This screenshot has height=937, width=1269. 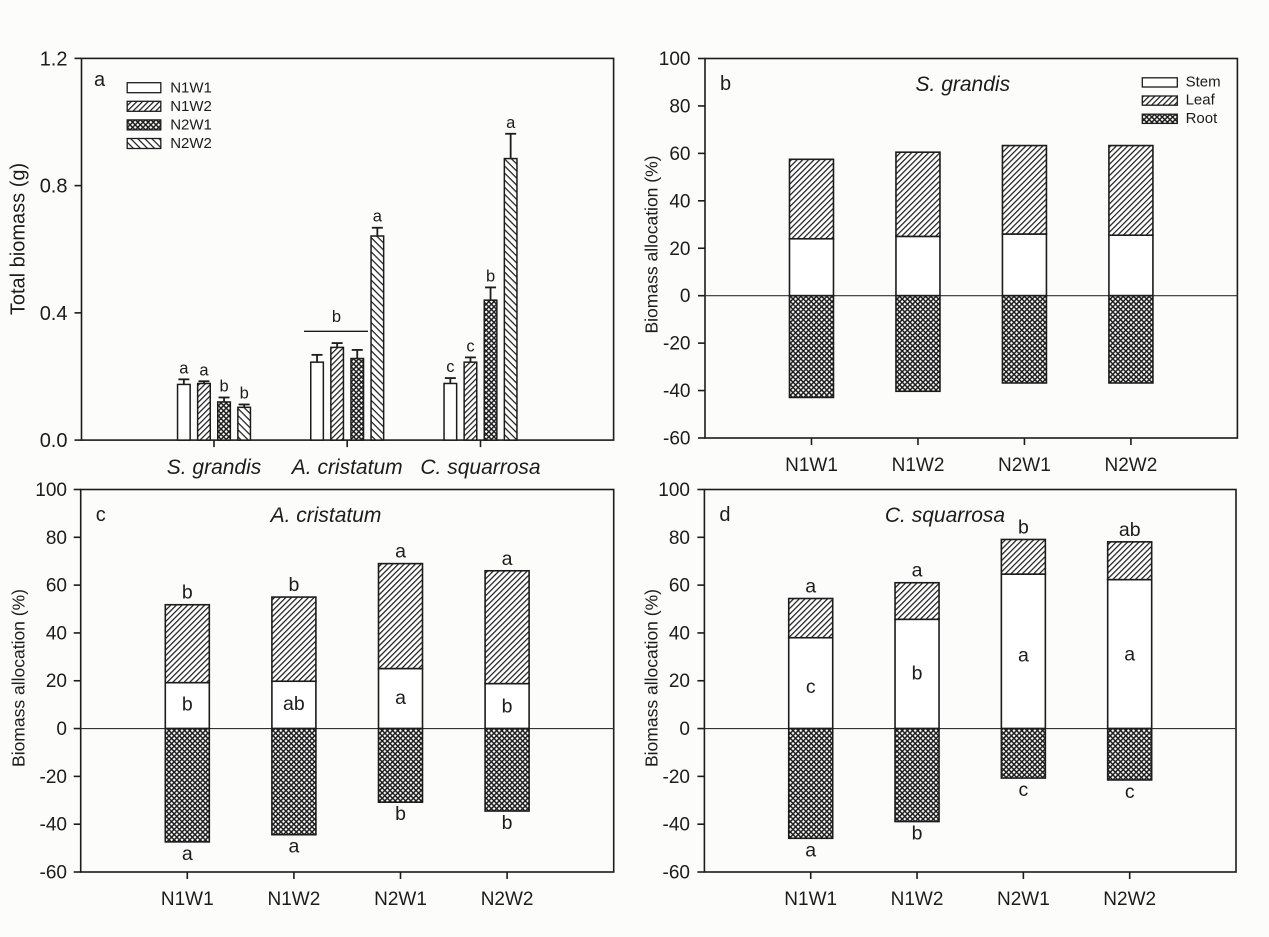 What do you see at coordinates (54, 59) in the screenshot?
I see `svg-text: 1.2` at bounding box center [54, 59].